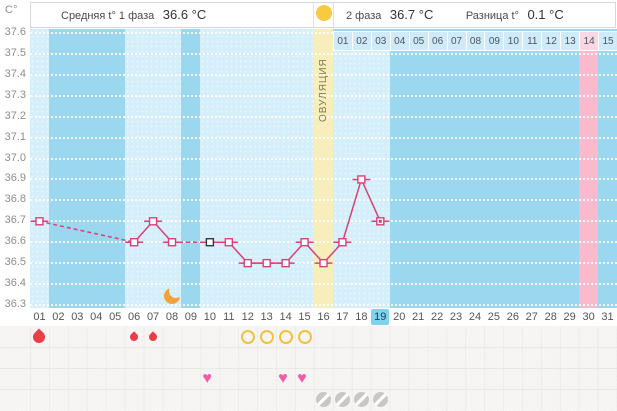 The width and height of the screenshot is (617, 411). What do you see at coordinates (15, 241) in the screenshot?
I see `y-axis-tick: 36.6` at bounding box center [15, 241].